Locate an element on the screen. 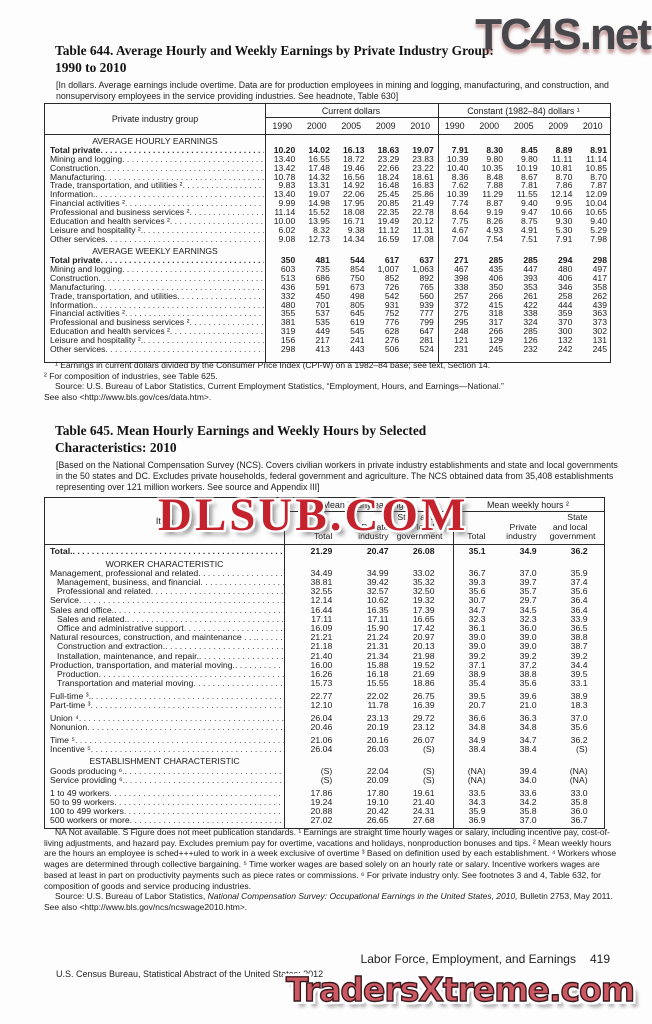  cell-value: 15.55 is located at coordinates (377, 683).